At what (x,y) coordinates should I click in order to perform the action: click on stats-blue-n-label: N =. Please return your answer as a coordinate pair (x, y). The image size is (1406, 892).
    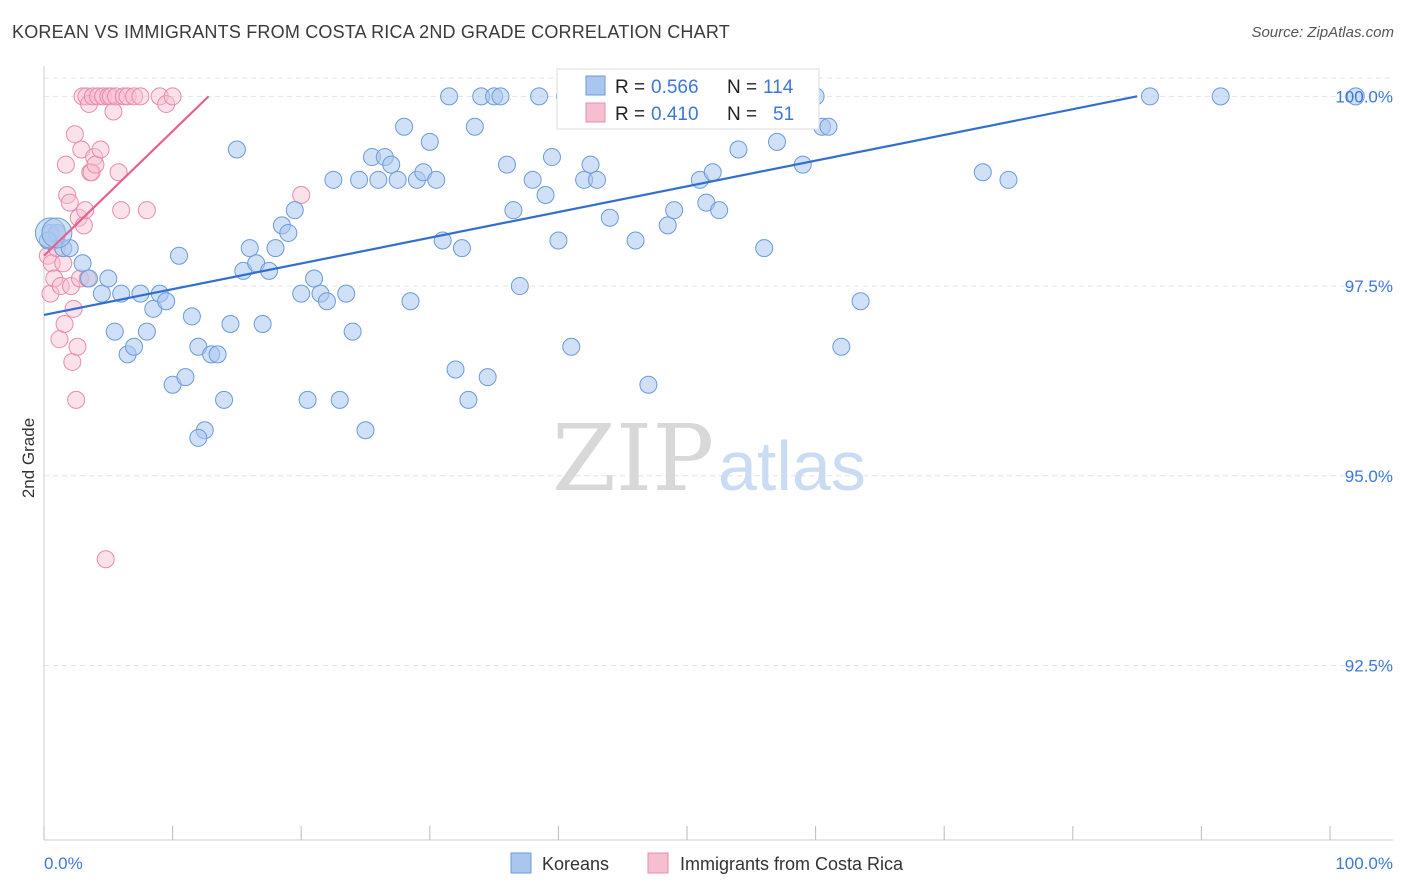
    Looking at the image, I should click on (742, 87).